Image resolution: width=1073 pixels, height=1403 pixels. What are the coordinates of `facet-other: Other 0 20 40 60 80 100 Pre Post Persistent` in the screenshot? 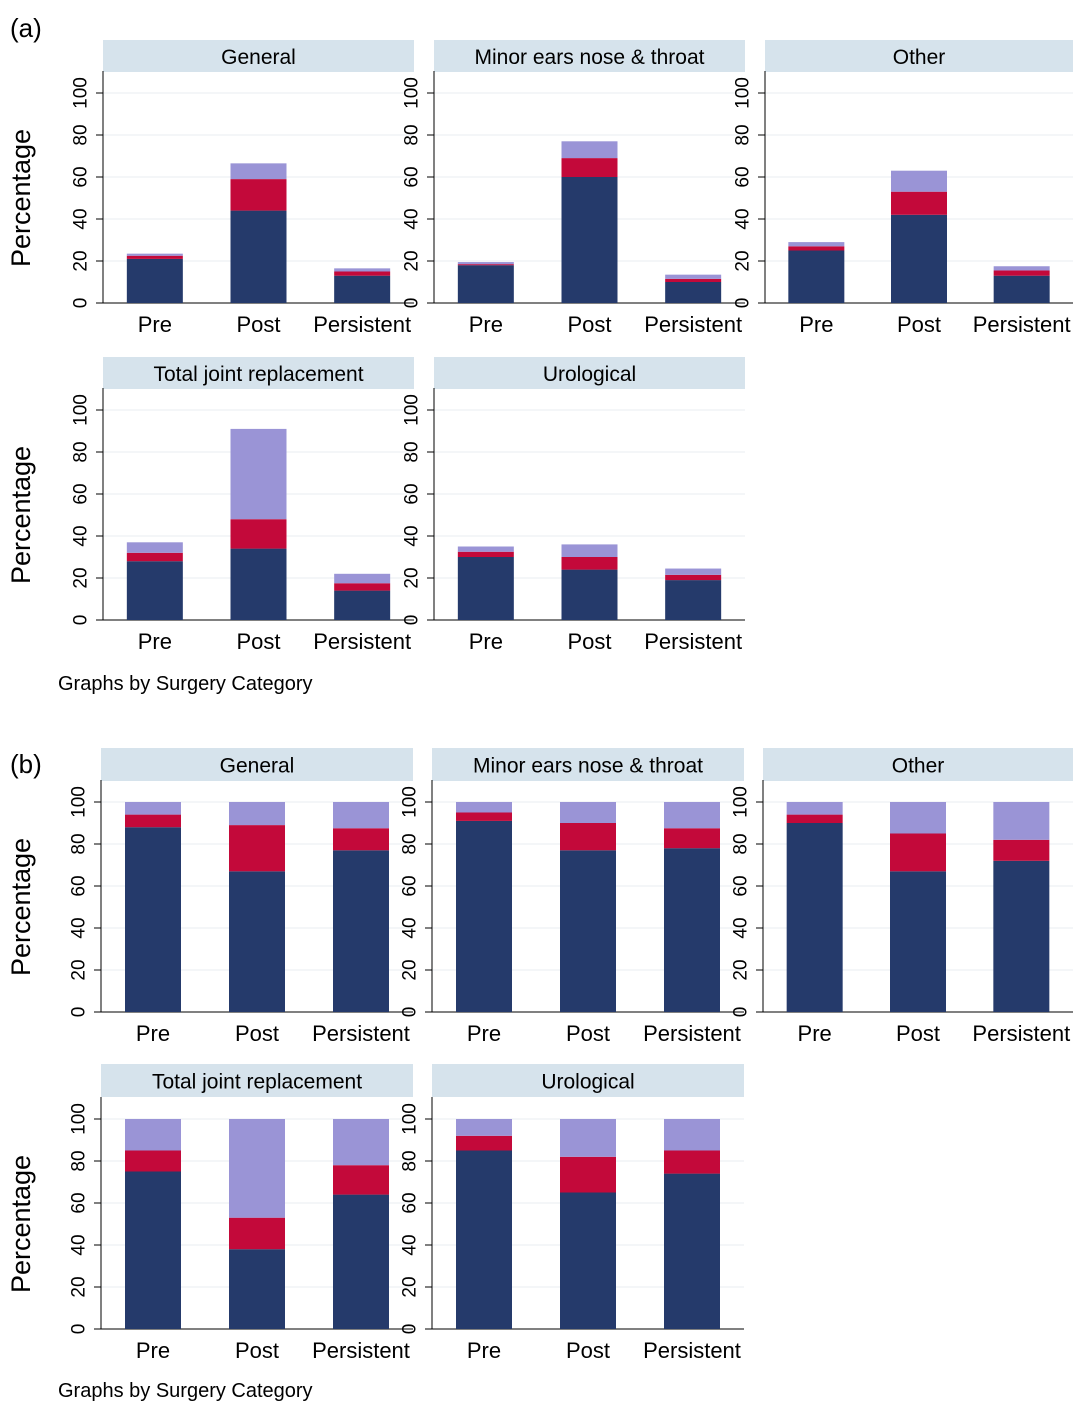 It's located at (903, 188).